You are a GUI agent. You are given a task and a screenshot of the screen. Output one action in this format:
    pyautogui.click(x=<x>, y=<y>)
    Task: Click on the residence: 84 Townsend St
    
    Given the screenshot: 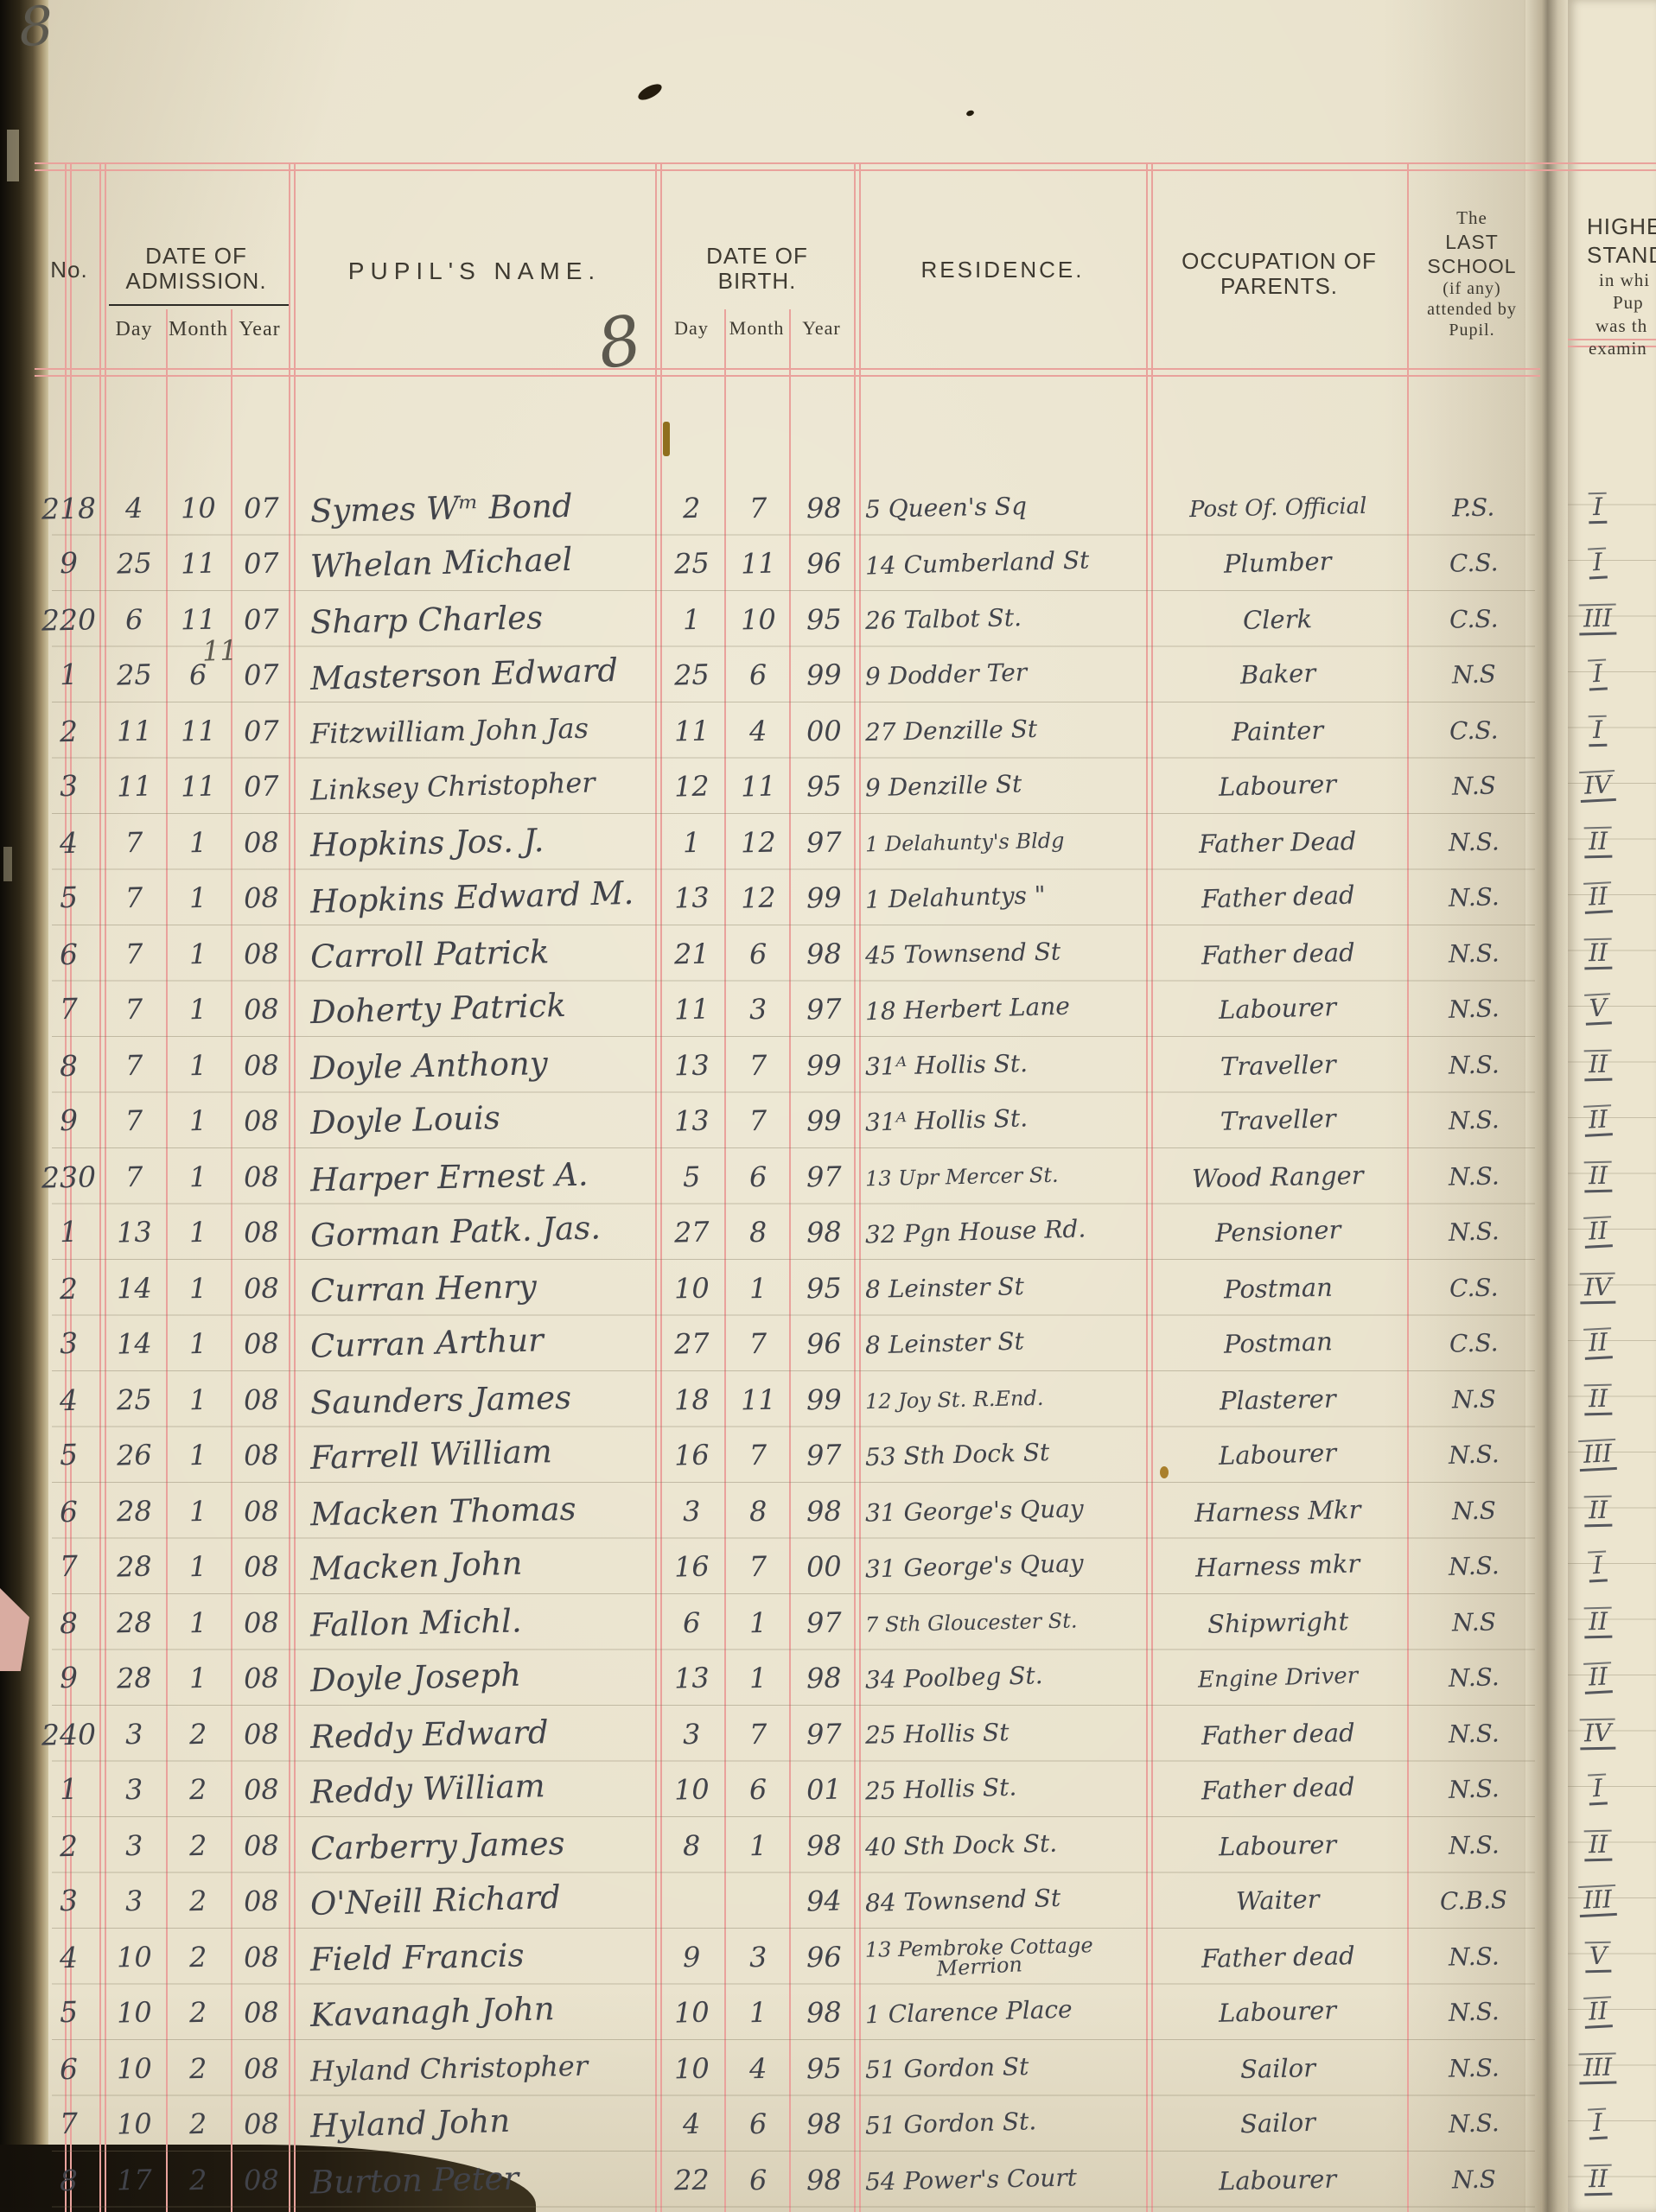 What is the action you would take?
    pyautogui.click(x=962, y=1900)
    